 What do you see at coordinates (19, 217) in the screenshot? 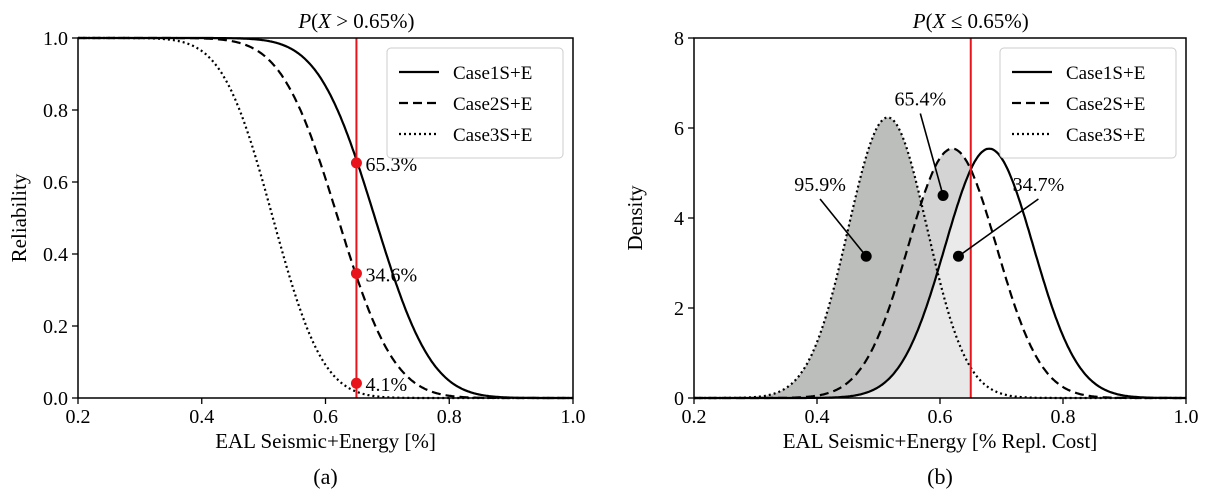
I see `y-axis-label: Reliability` at bounding box center [19, 217].